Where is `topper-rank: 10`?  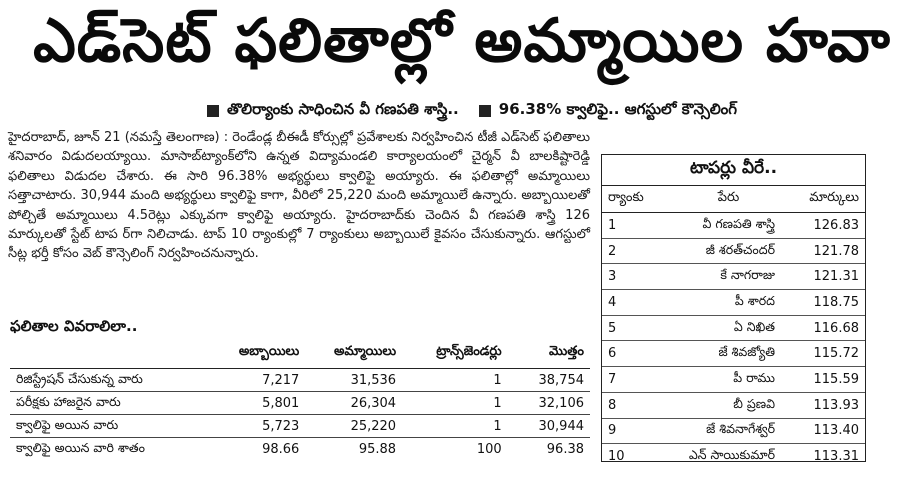 topper-rank: 10 is located at coordinates (616, 457).